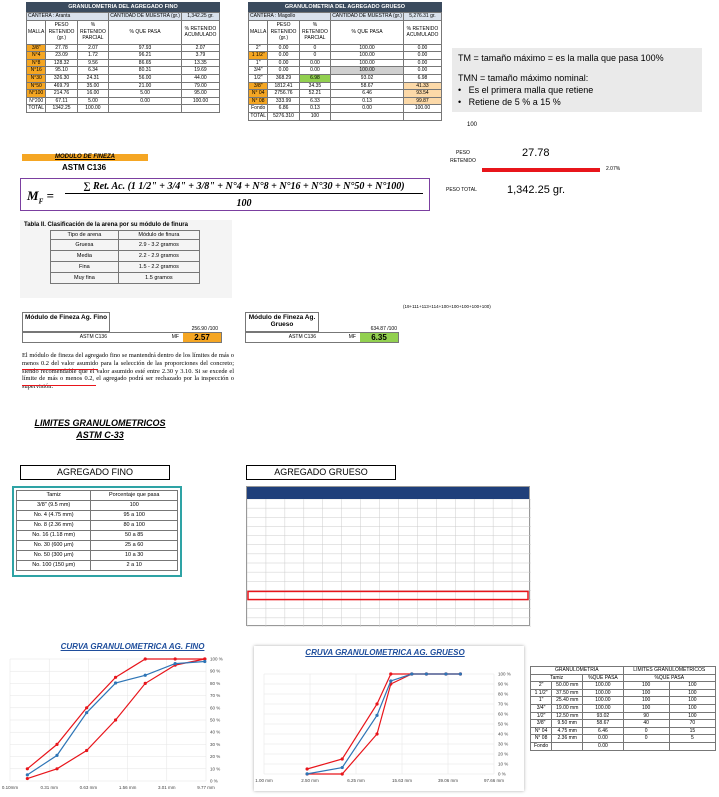 The height and width of the screenshot is (797, 719). I want to click on coarse-cell: 6.98, so click(315, 78).